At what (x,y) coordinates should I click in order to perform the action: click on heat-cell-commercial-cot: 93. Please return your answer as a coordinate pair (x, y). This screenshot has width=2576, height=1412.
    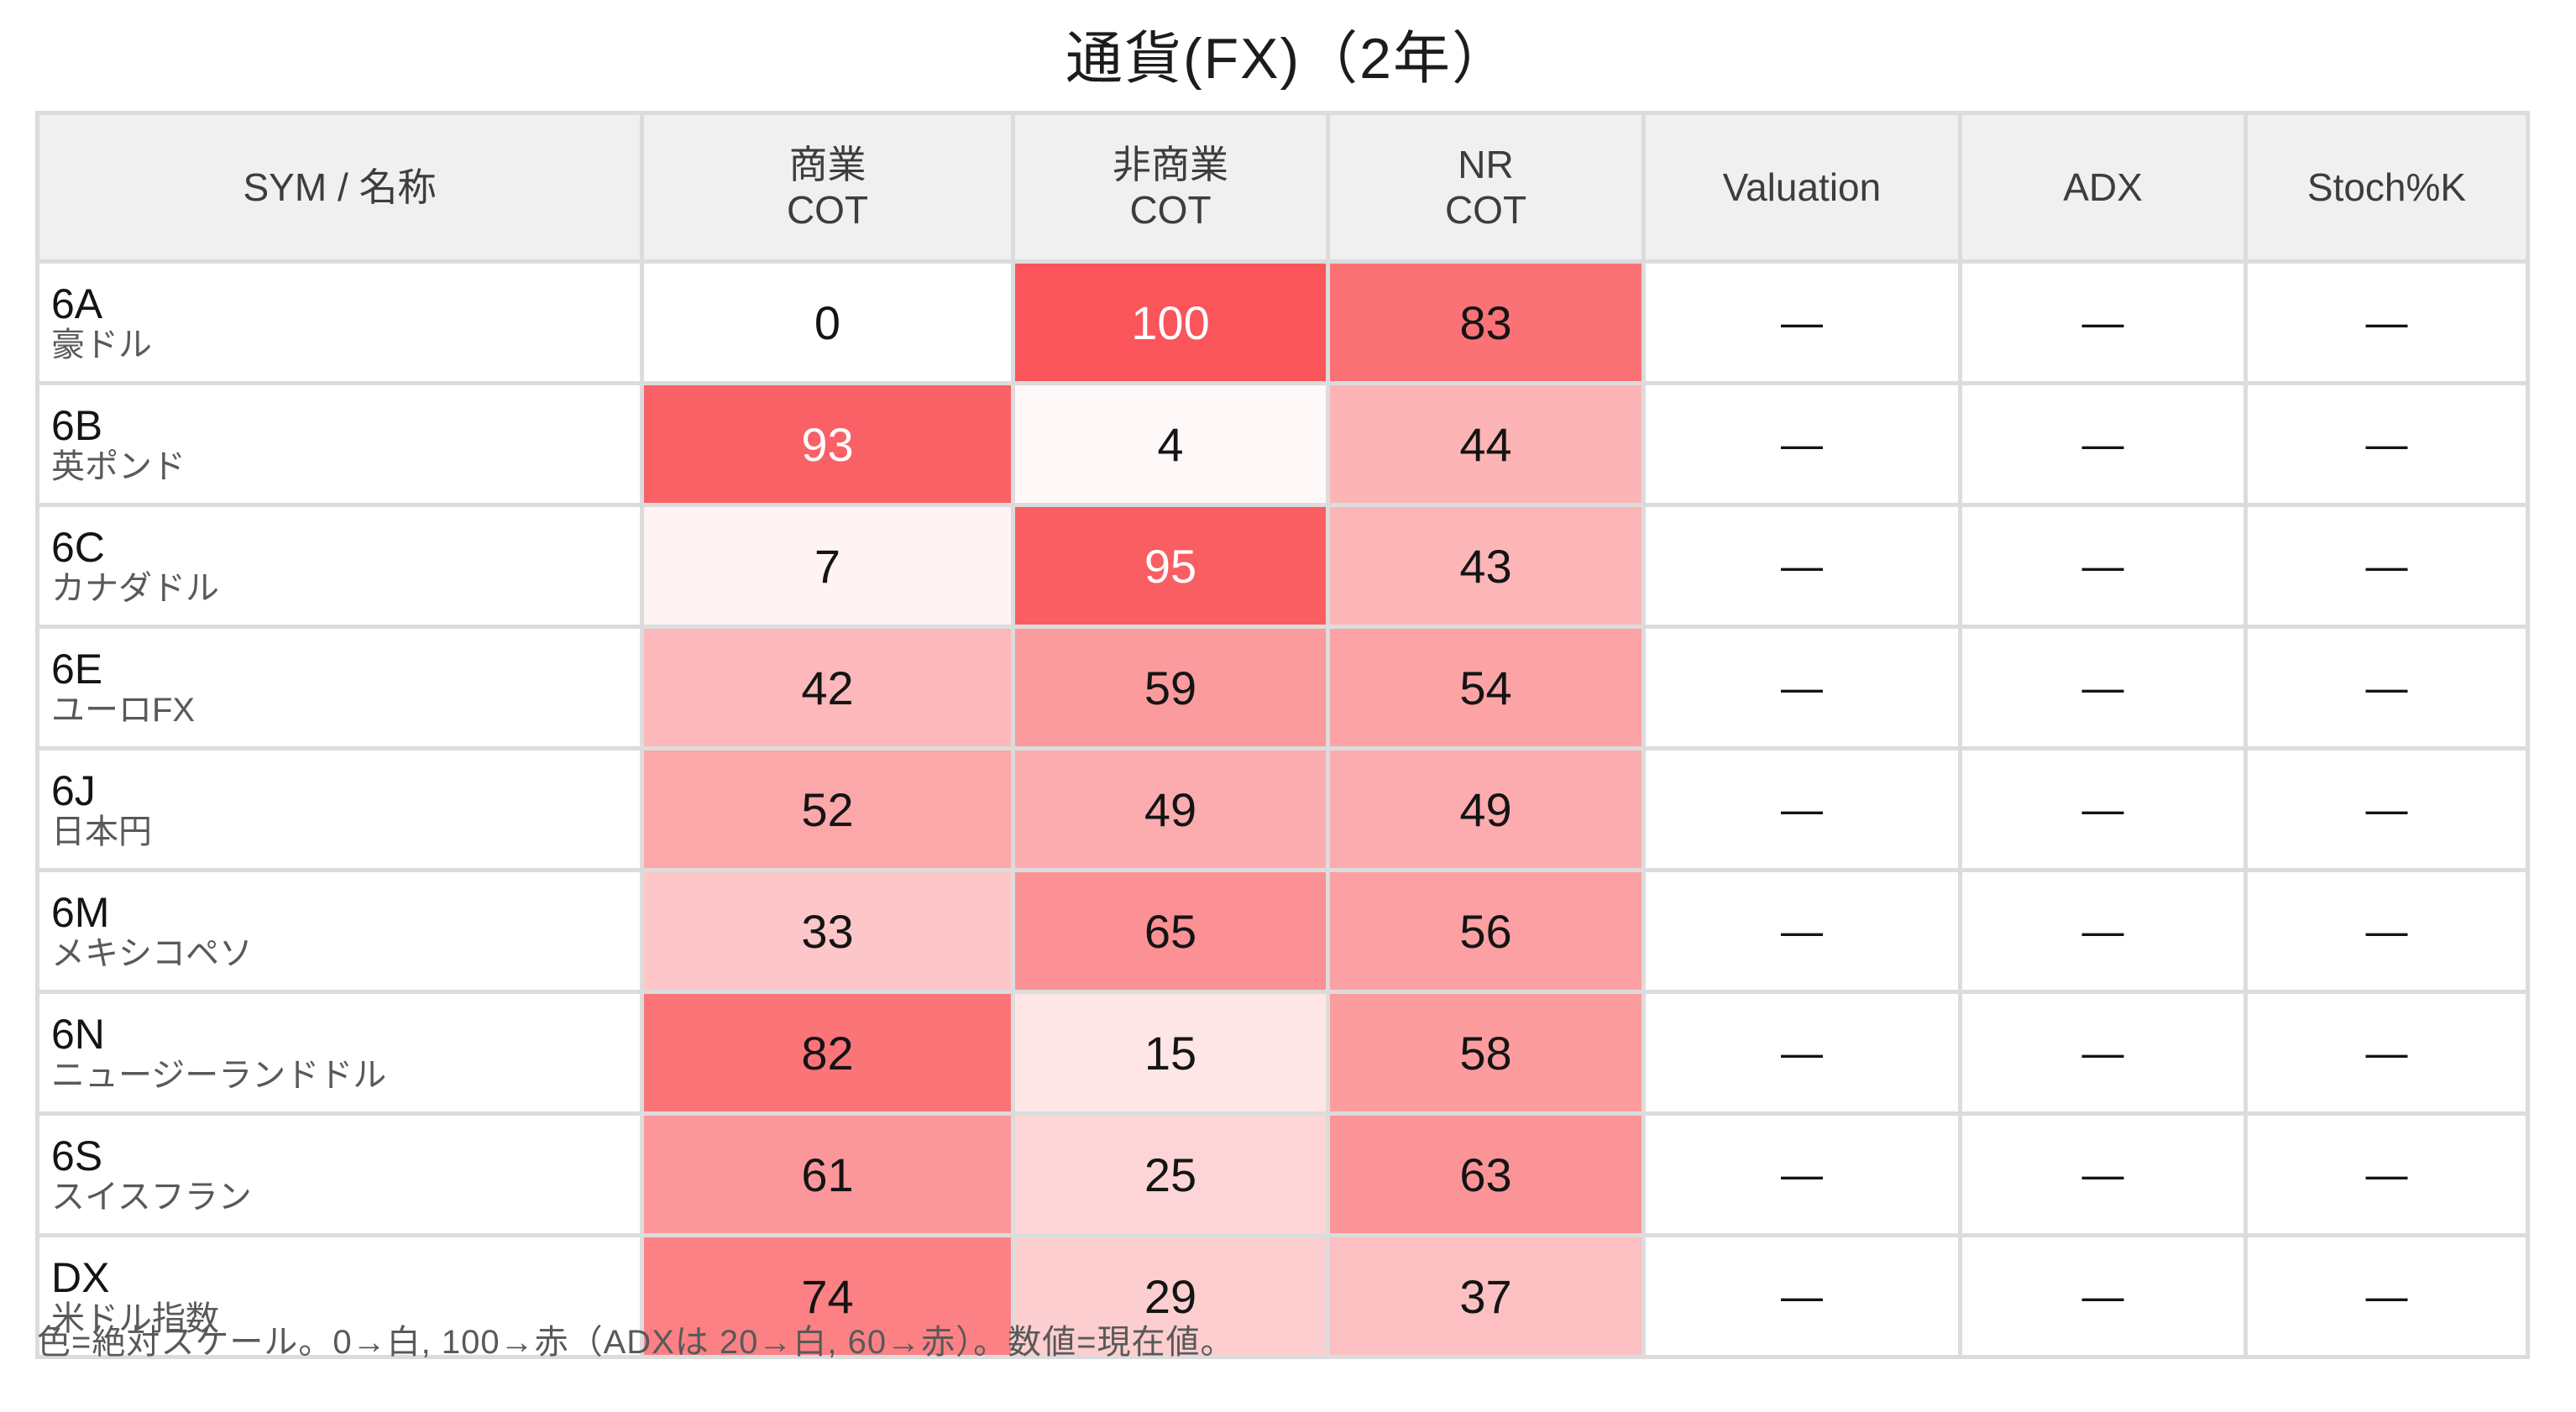
    Looking at the image, I should click on (828, 444).